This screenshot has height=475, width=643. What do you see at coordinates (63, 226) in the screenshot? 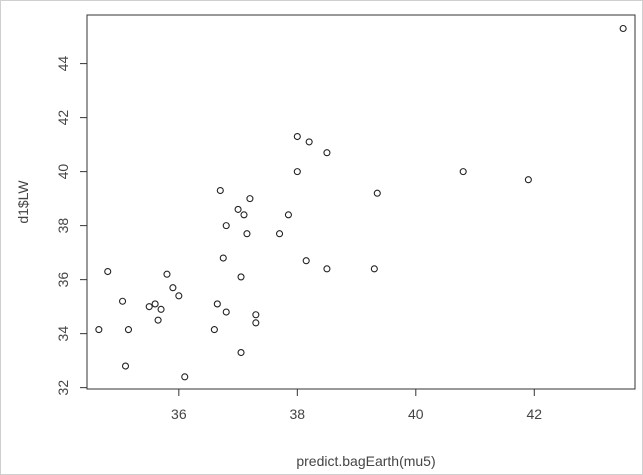
I see `y-tick-label: 38` at bounding box center [63, 226].